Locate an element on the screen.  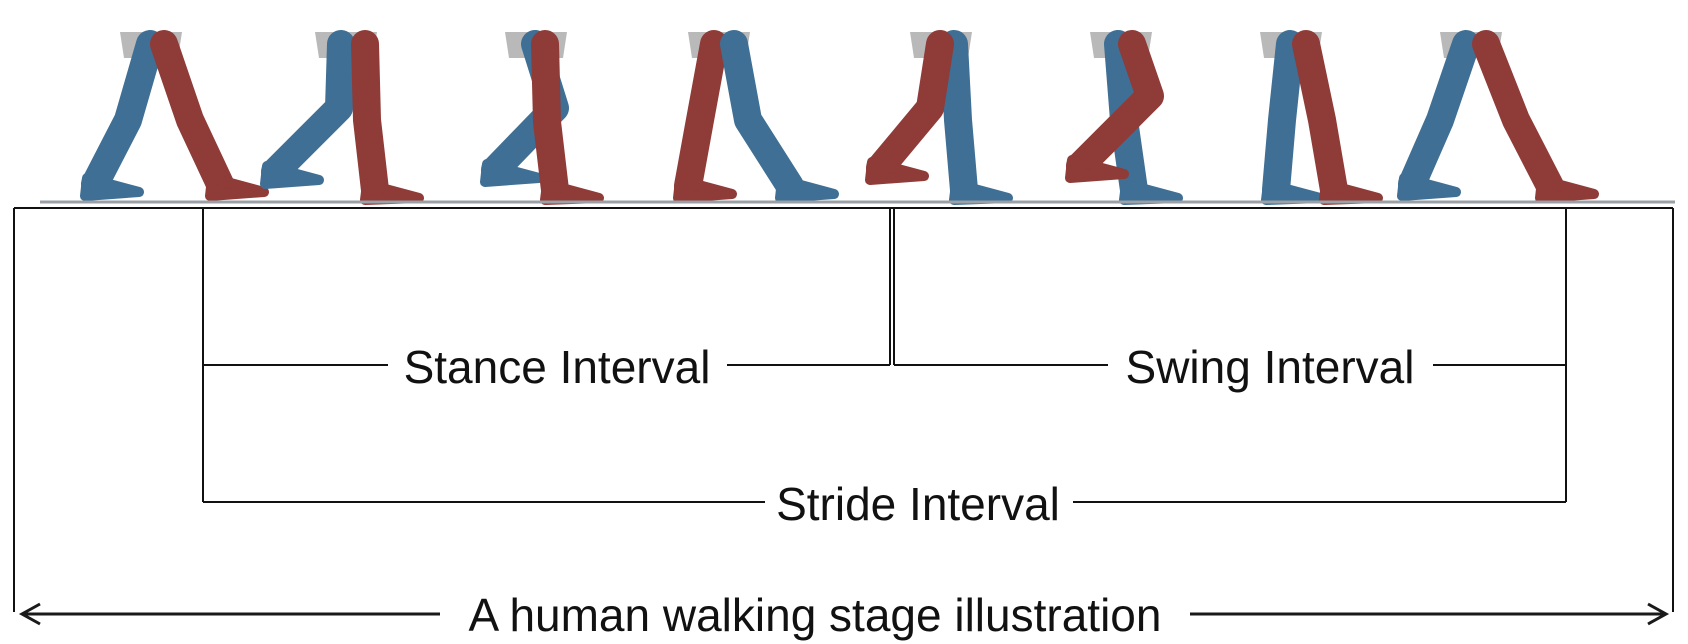
arrow-right-head-icon is located at coordinates (1658, 614).